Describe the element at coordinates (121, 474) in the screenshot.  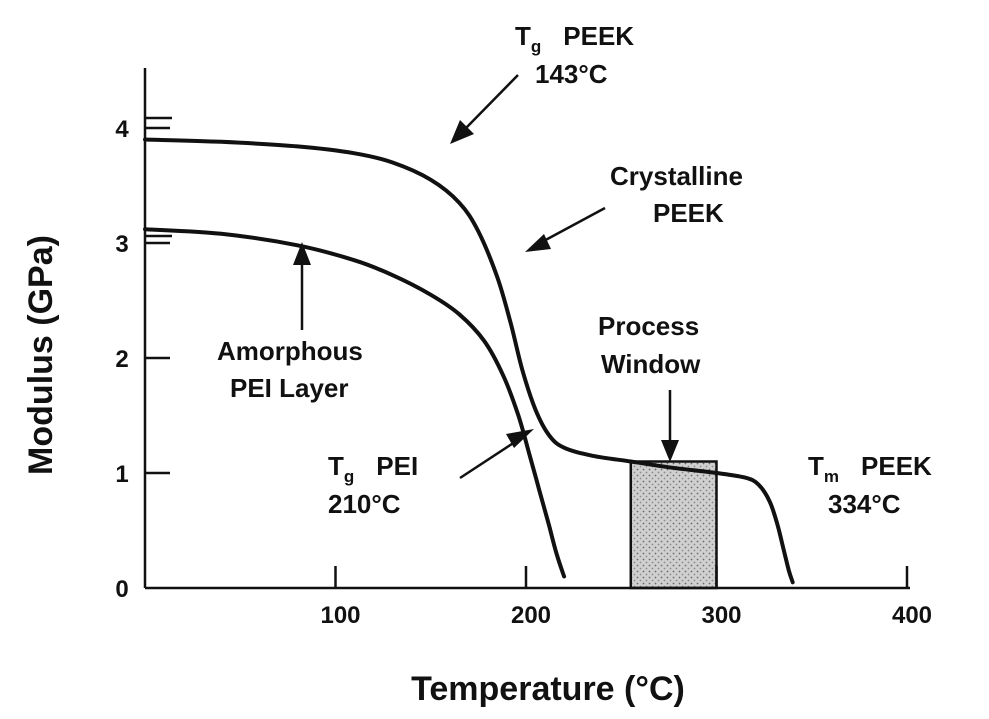
I see `y-tick-label: 1` at that location.